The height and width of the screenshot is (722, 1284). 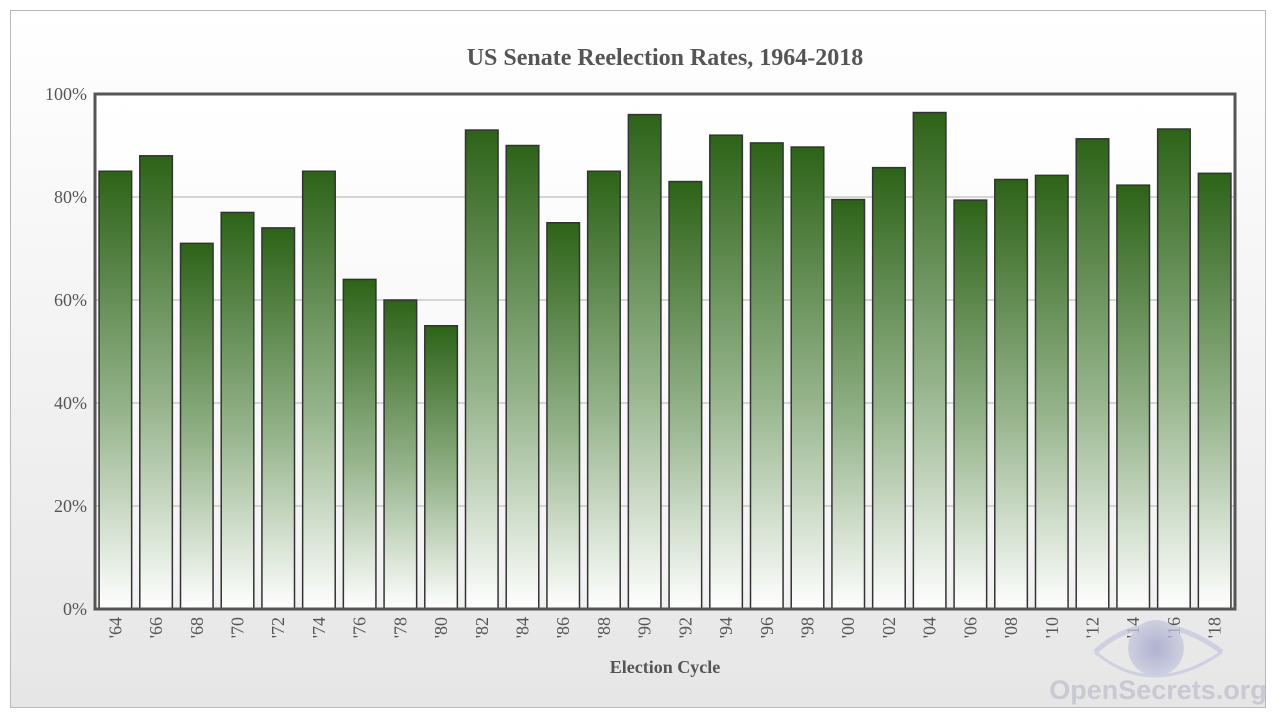 What do you see at coordinates (889, 627) in the screenshot?
I see `x-tick-label: '02` at bounding box center [889, 627].